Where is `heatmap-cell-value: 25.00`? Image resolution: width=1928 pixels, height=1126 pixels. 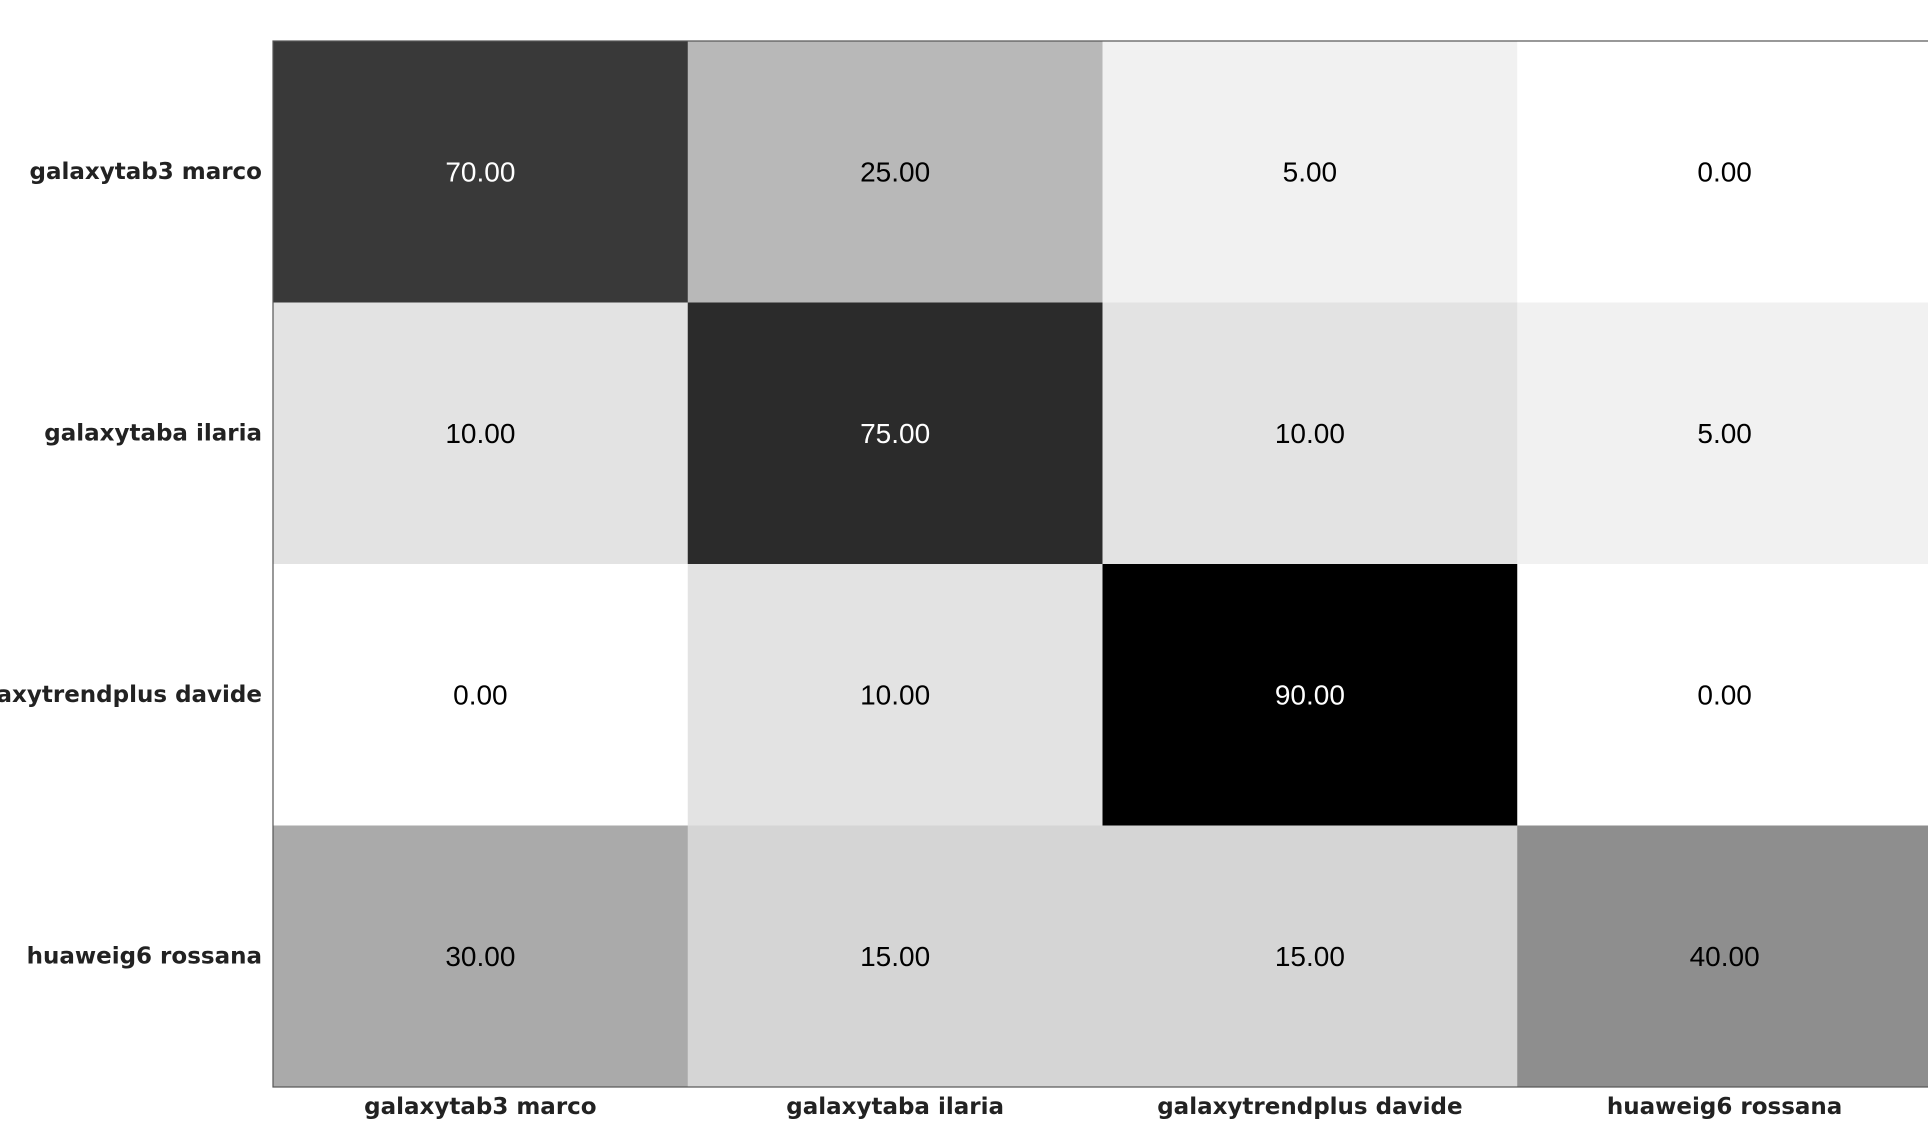
heatmap-cell-value: 25.00 is located at coordinates (895, 171).